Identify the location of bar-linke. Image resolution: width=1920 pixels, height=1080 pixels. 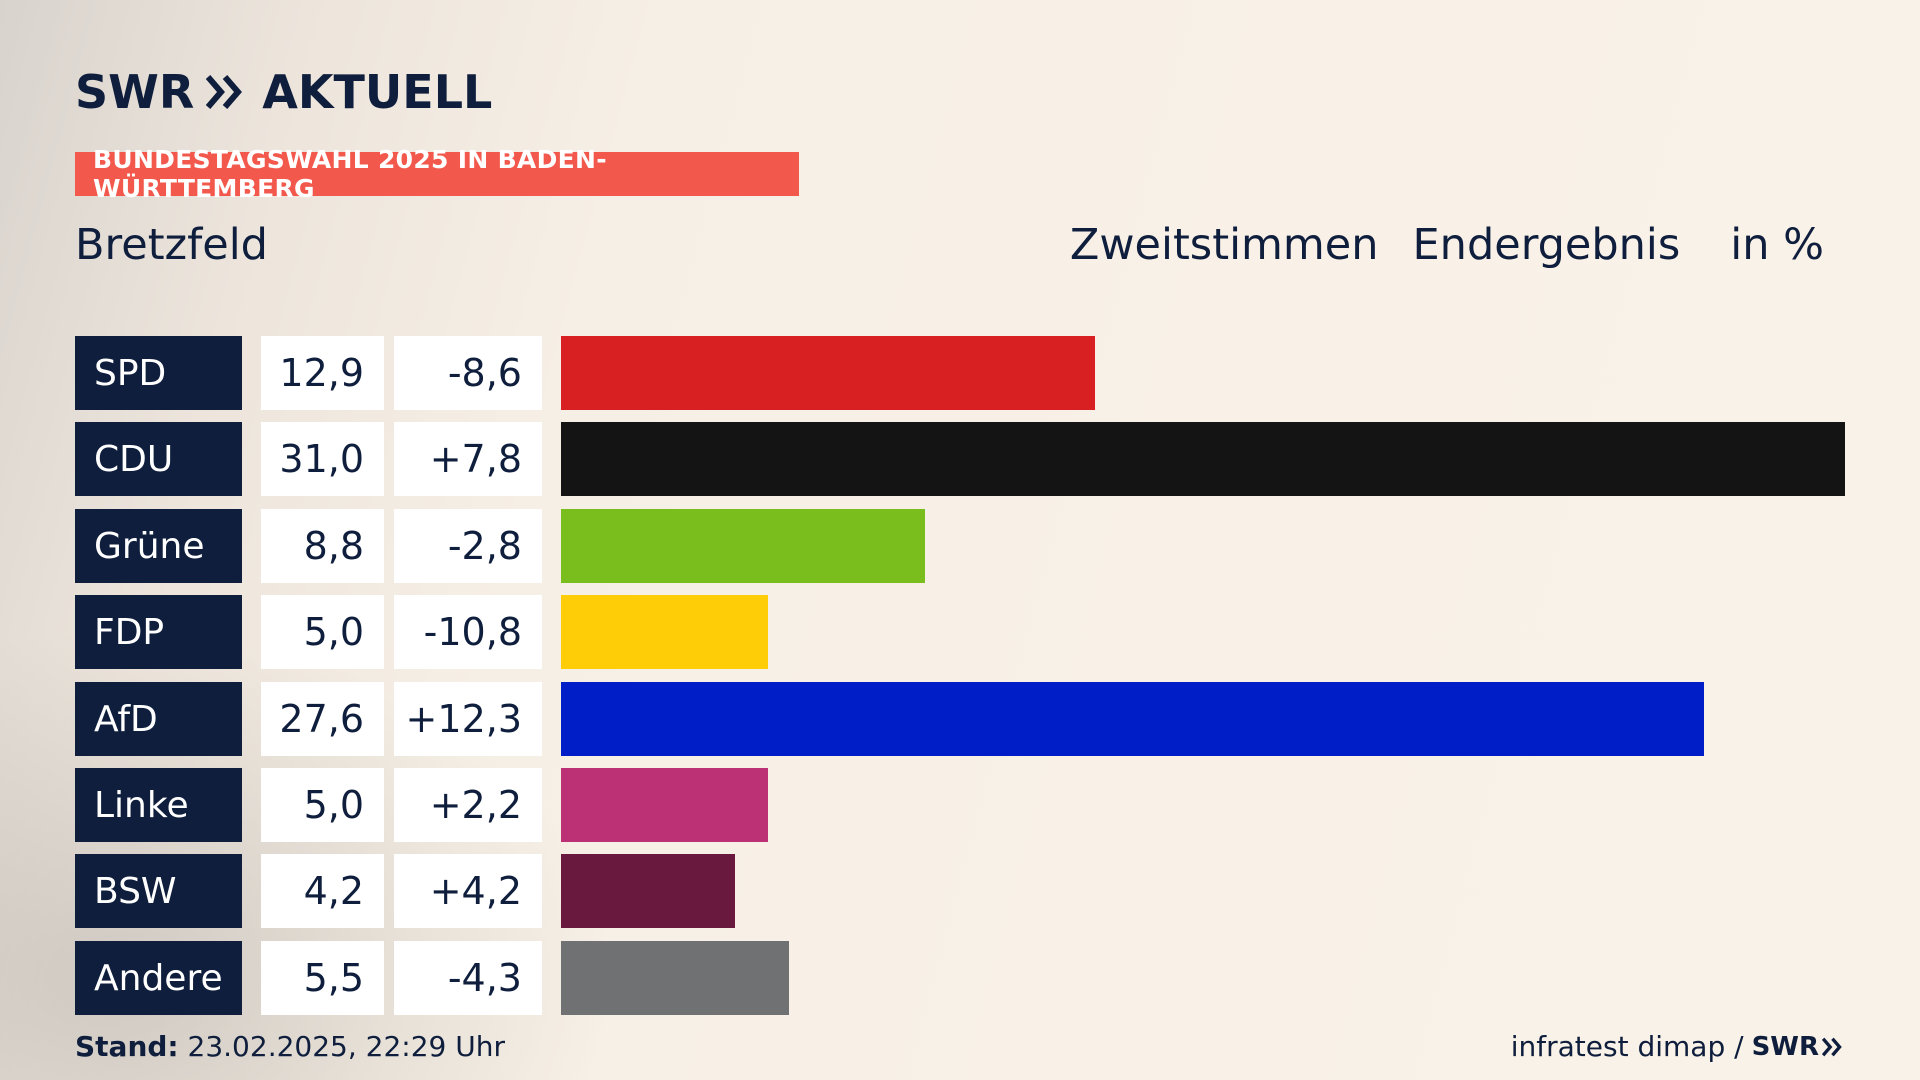
(664, 805).